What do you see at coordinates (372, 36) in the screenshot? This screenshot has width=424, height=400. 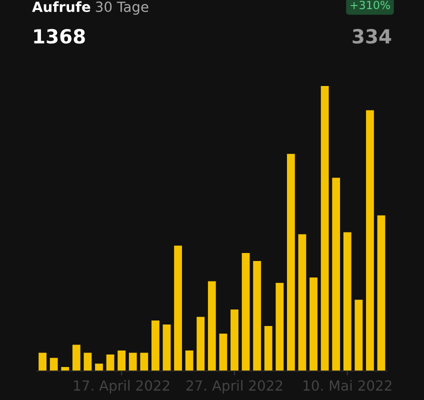 I see `text: 334` at bounding box center [372, 36].